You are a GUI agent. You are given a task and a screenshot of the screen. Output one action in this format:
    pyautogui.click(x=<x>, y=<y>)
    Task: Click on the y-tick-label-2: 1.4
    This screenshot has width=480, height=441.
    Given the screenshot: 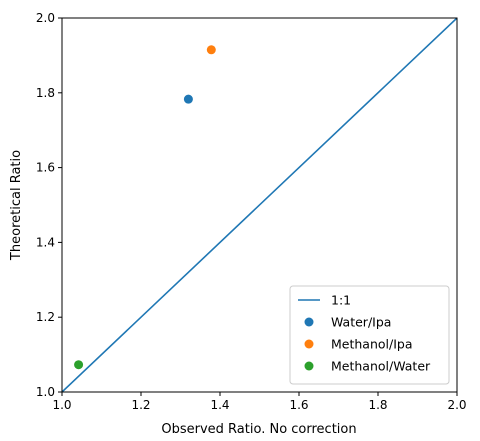 What is the action you would take?
    pyautogui.click(x=45, y=242)
    